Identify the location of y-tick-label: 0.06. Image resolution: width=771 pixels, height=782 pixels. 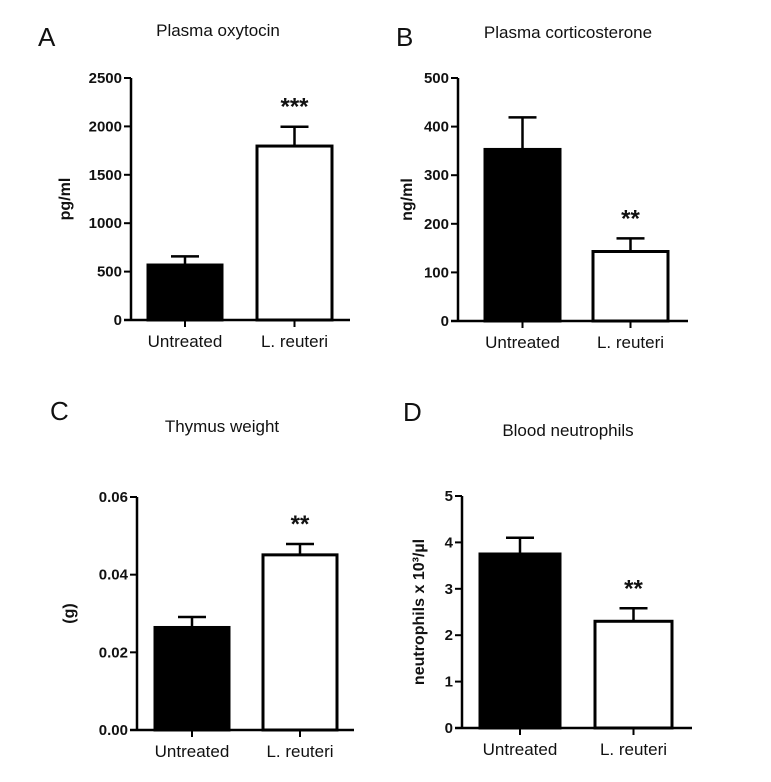
(113, 497).